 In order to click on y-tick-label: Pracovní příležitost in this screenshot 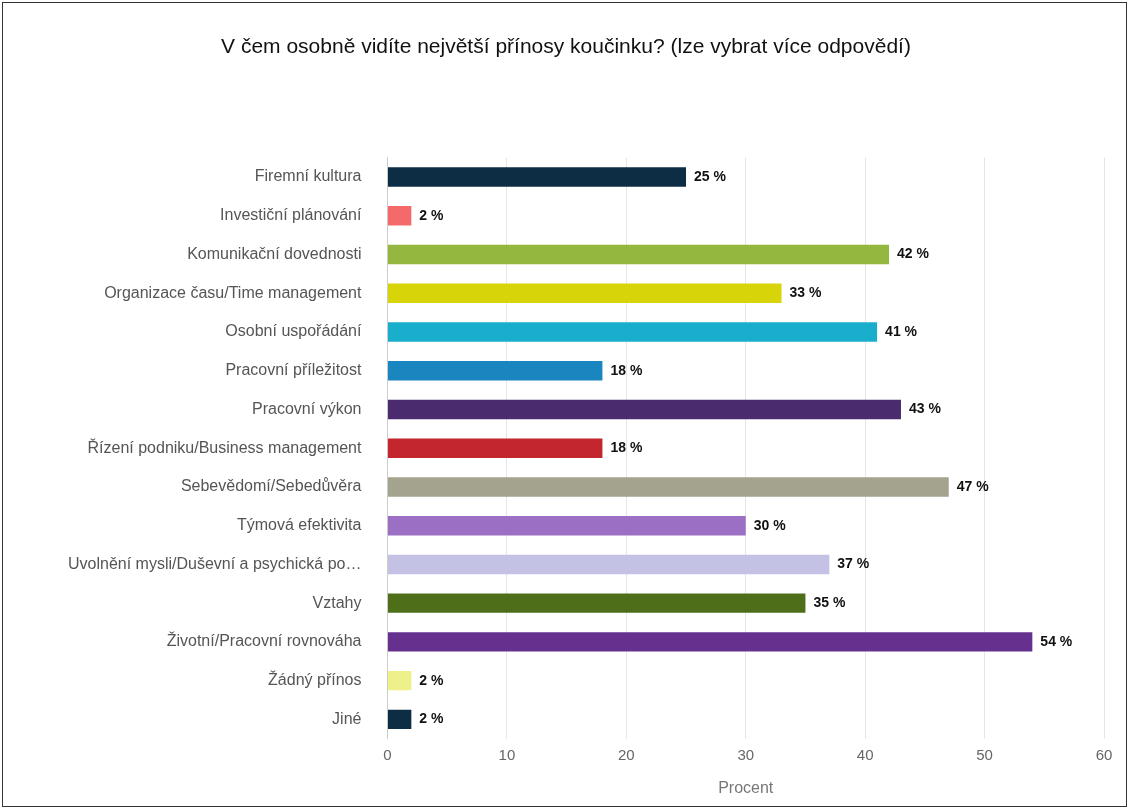, I will do `click(293, 370)`.